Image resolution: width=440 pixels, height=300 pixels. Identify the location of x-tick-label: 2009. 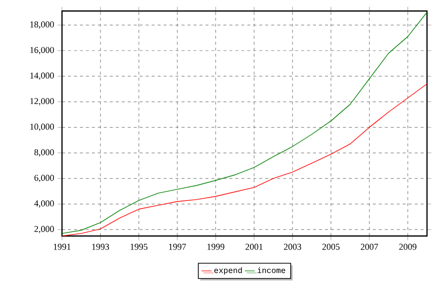
(407, 247).